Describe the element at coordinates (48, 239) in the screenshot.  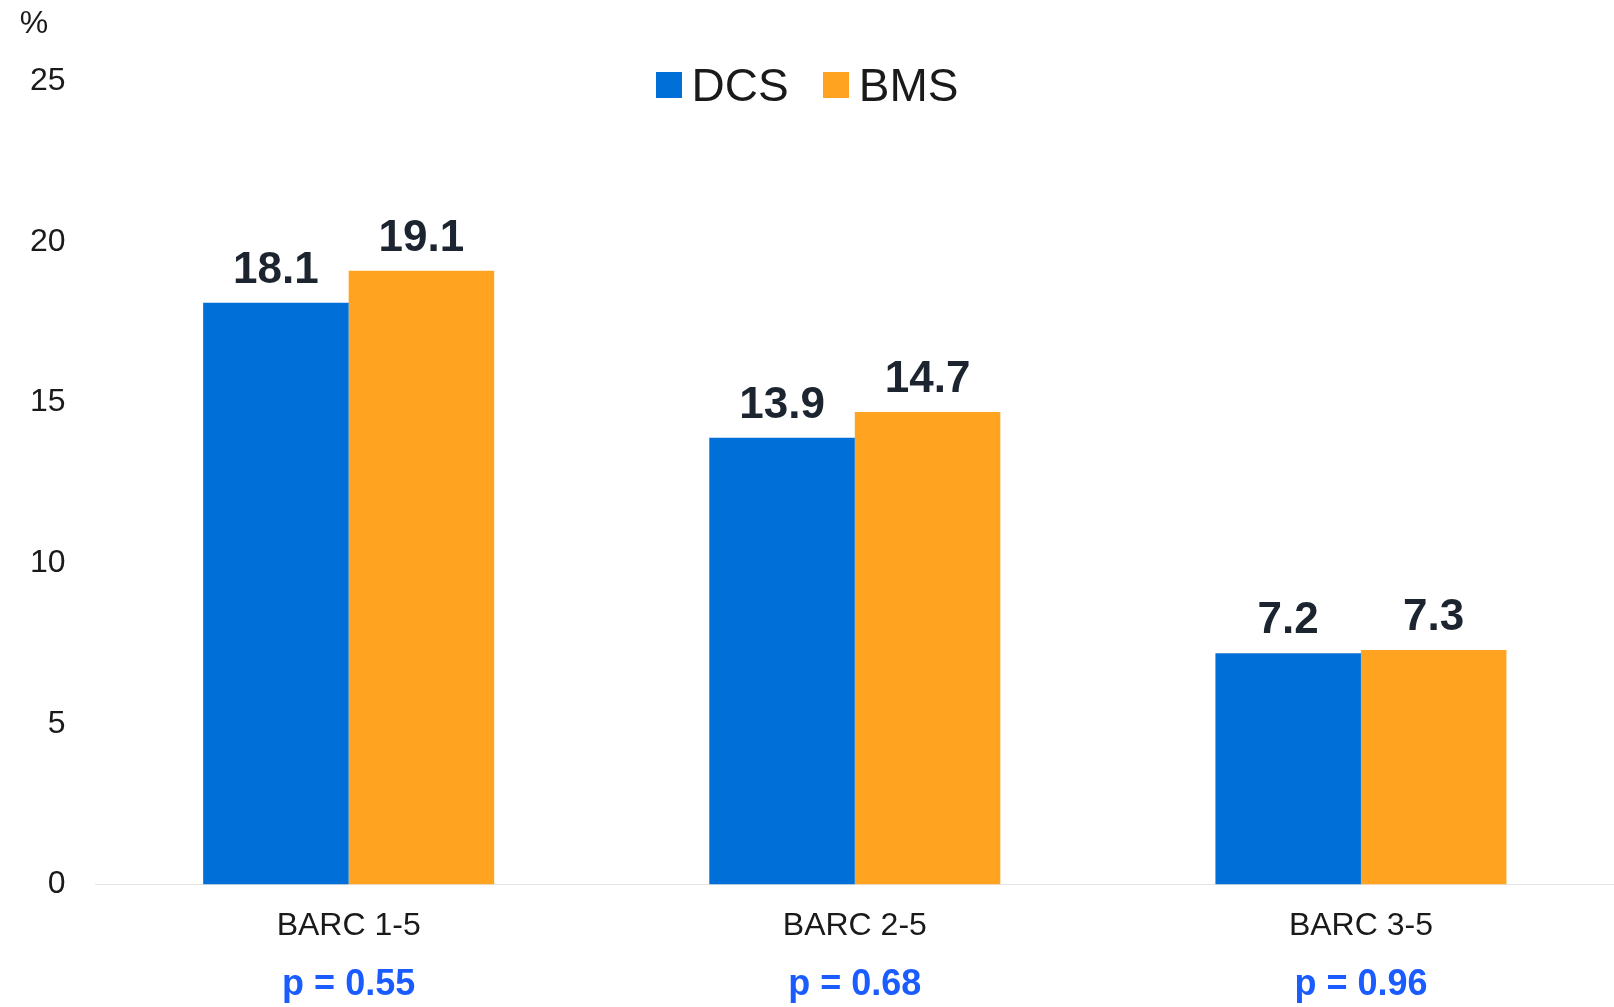
I see `y-tick-label: 20` at that location.